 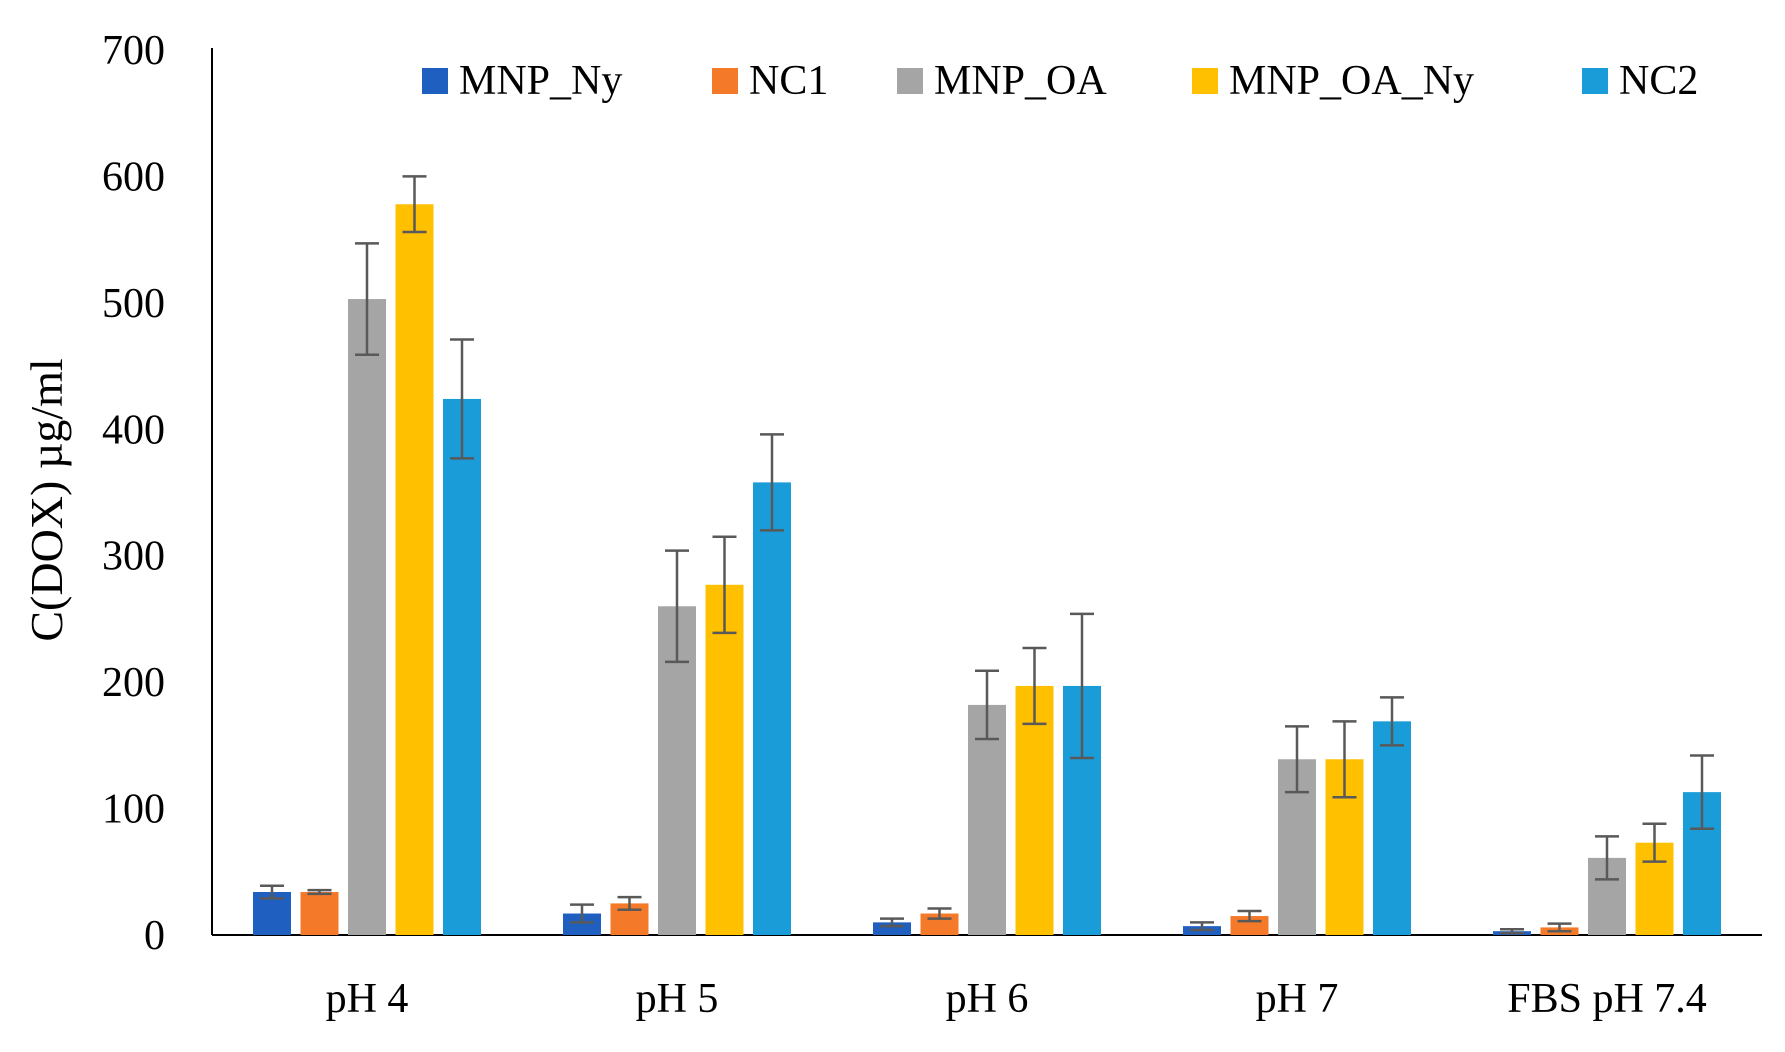 I want to click on y-tick-label: 500, so click(x=133, y=304).